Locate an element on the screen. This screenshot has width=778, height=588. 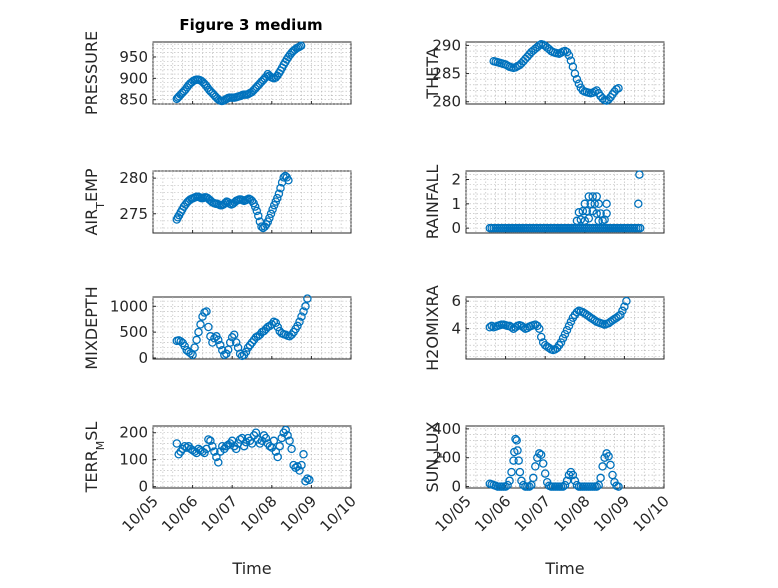
y-tick-label: 850 is located at coordinates (133, 100).